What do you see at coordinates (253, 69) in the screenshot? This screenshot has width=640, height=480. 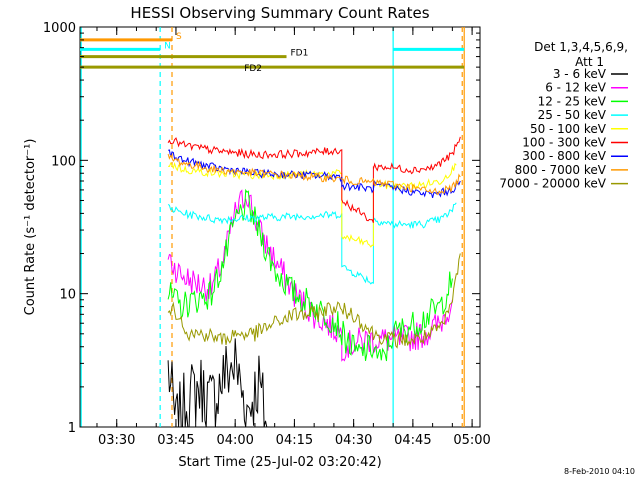 I see `flag-label-4: FD2` at bounding box center [253, 69].